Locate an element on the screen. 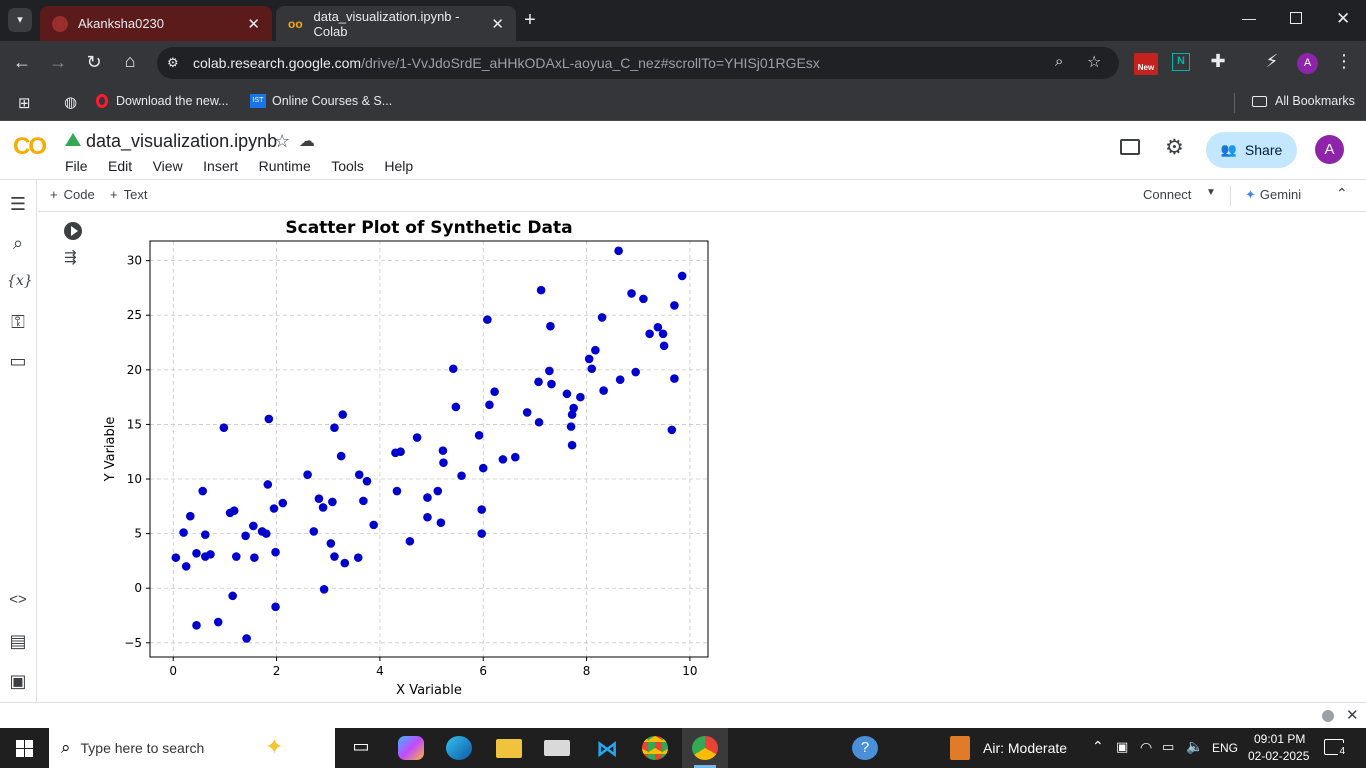 The image size is (1366, 768). browser-tab-github: Akanksha0230 ✕ is located at coordinates (156, 23).